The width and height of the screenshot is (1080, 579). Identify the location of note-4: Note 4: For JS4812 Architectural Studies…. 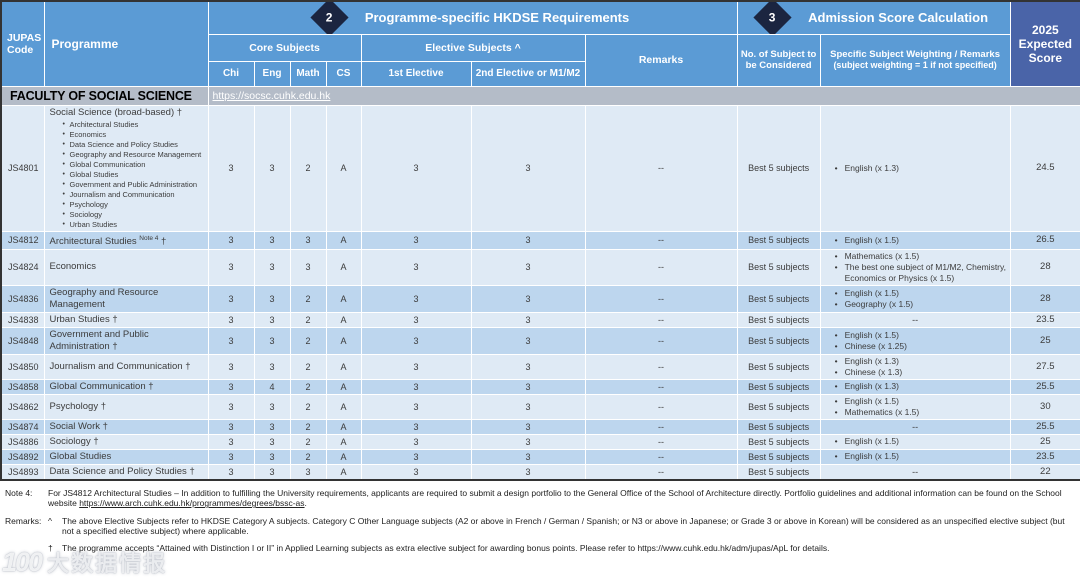
(539, 498).